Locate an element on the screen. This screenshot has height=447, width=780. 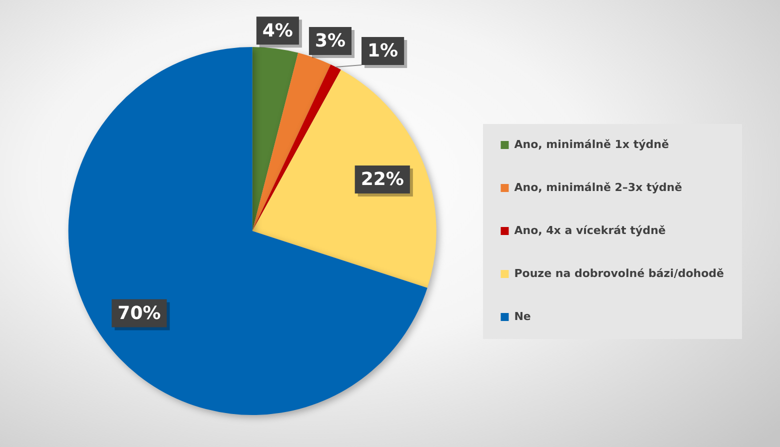
data-label: 22% is located at coordinates (382, 179).